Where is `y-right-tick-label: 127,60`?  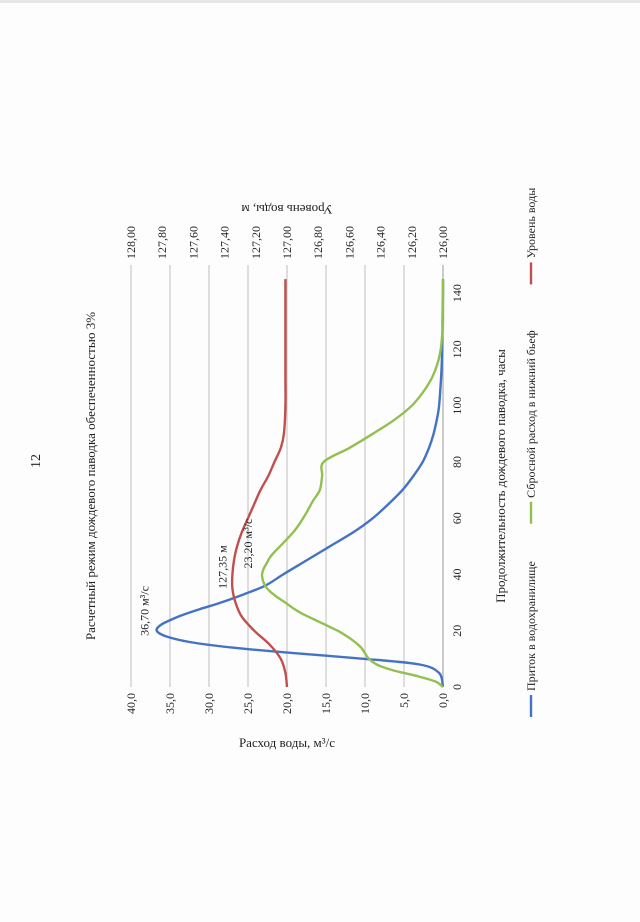 y-right-tick-label: 127,60 is located at coordinates (193, 242).